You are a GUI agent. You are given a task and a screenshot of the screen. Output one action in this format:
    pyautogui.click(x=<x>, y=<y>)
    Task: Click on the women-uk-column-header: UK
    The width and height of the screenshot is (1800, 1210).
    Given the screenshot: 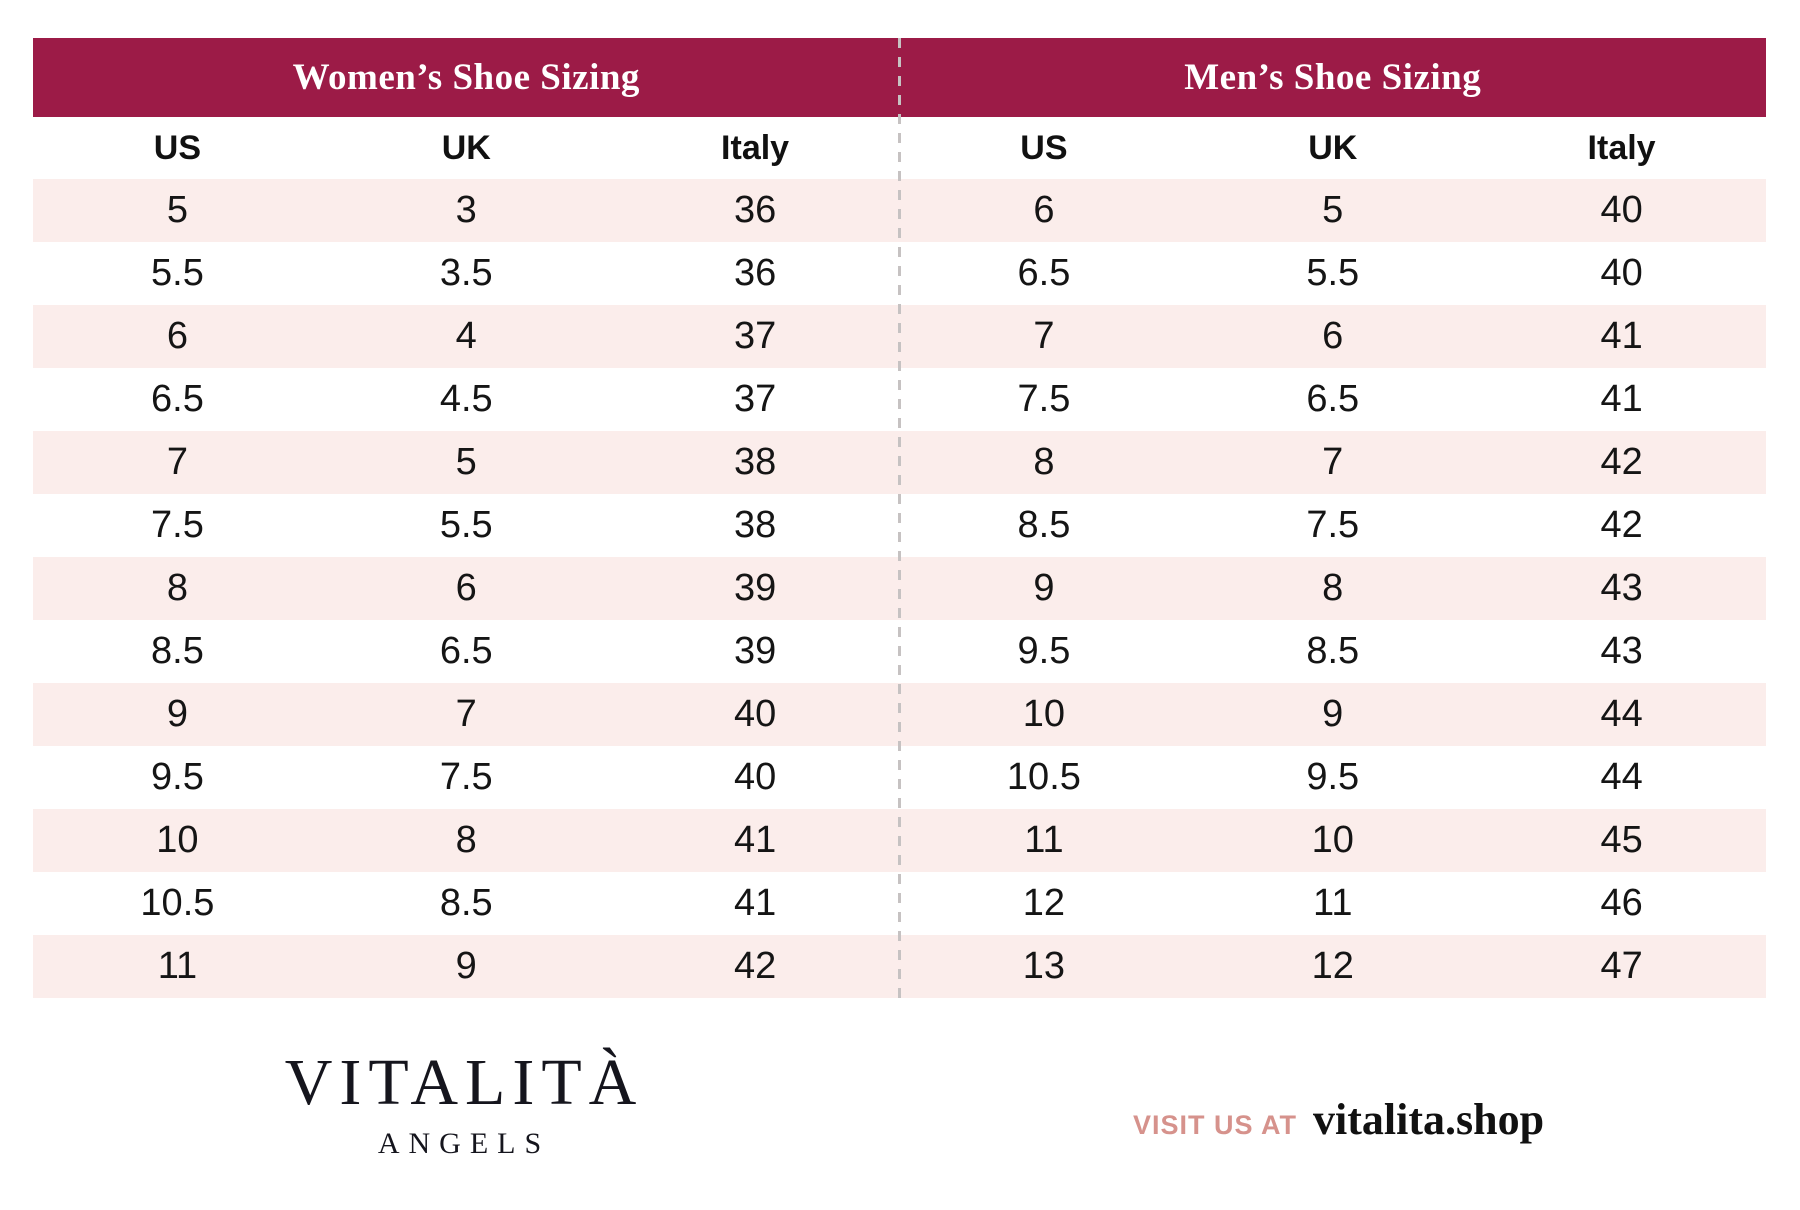 What is the action you would take?
    pyautogui.click(x=466, y=147)
    